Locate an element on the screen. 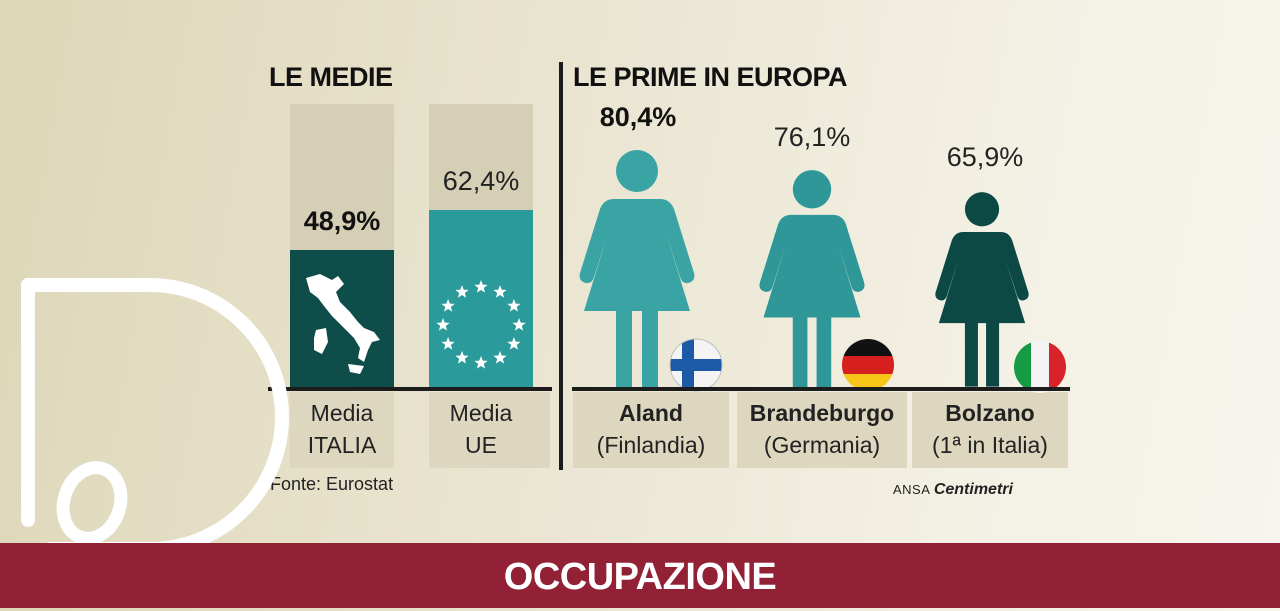  eu-stars-icon is located at coordinates (481, 325).